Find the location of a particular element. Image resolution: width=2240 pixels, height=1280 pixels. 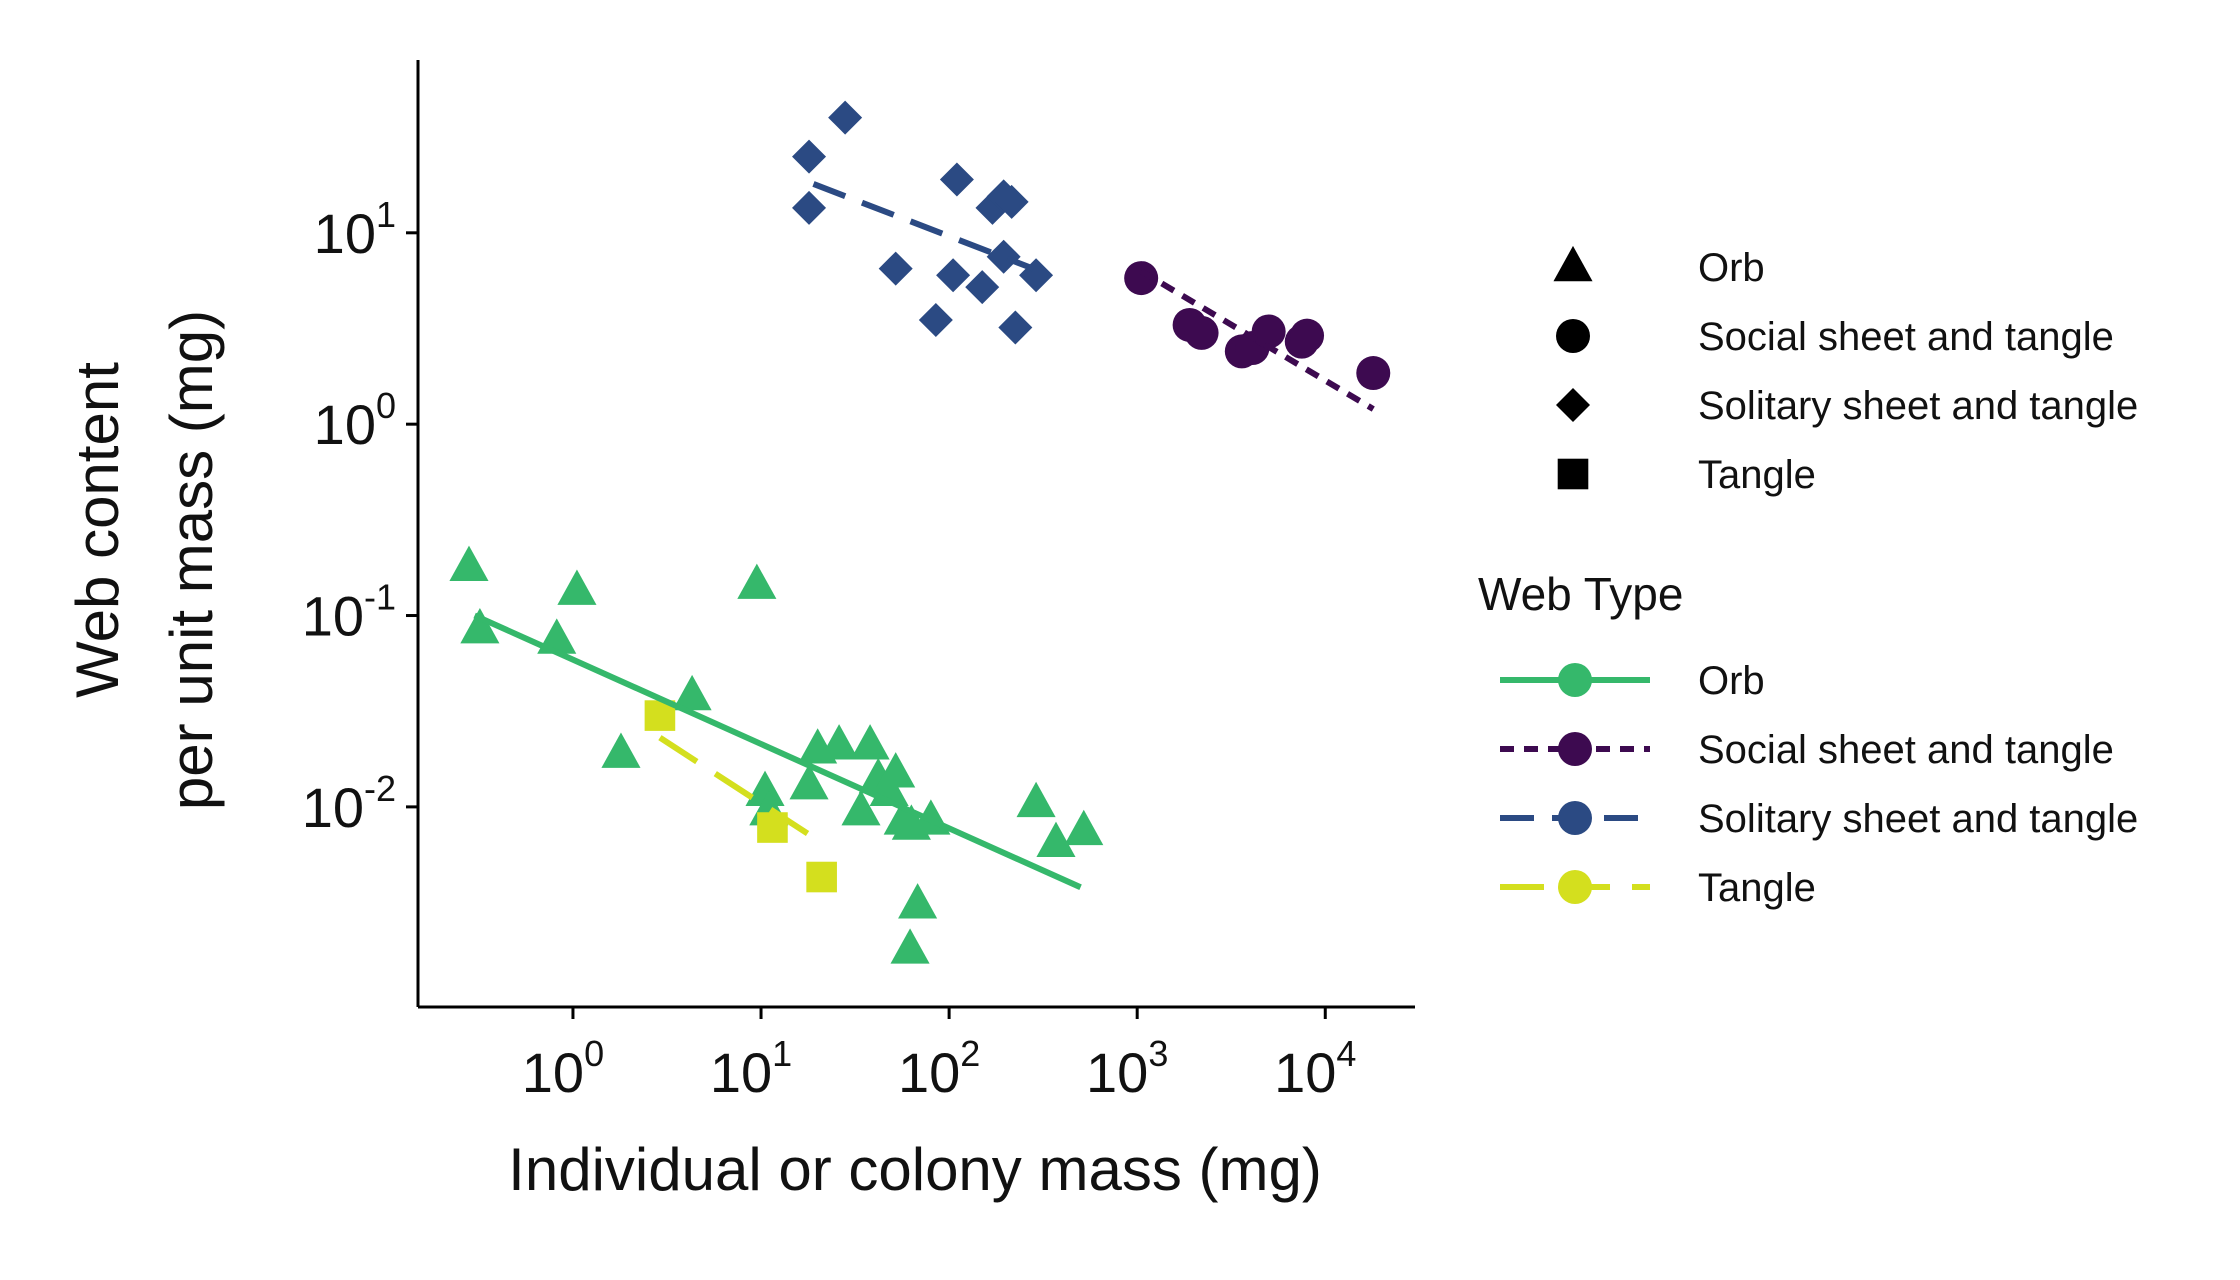

fit-line-social-sheet-and-tangle is located at coordinates (1257, 340).